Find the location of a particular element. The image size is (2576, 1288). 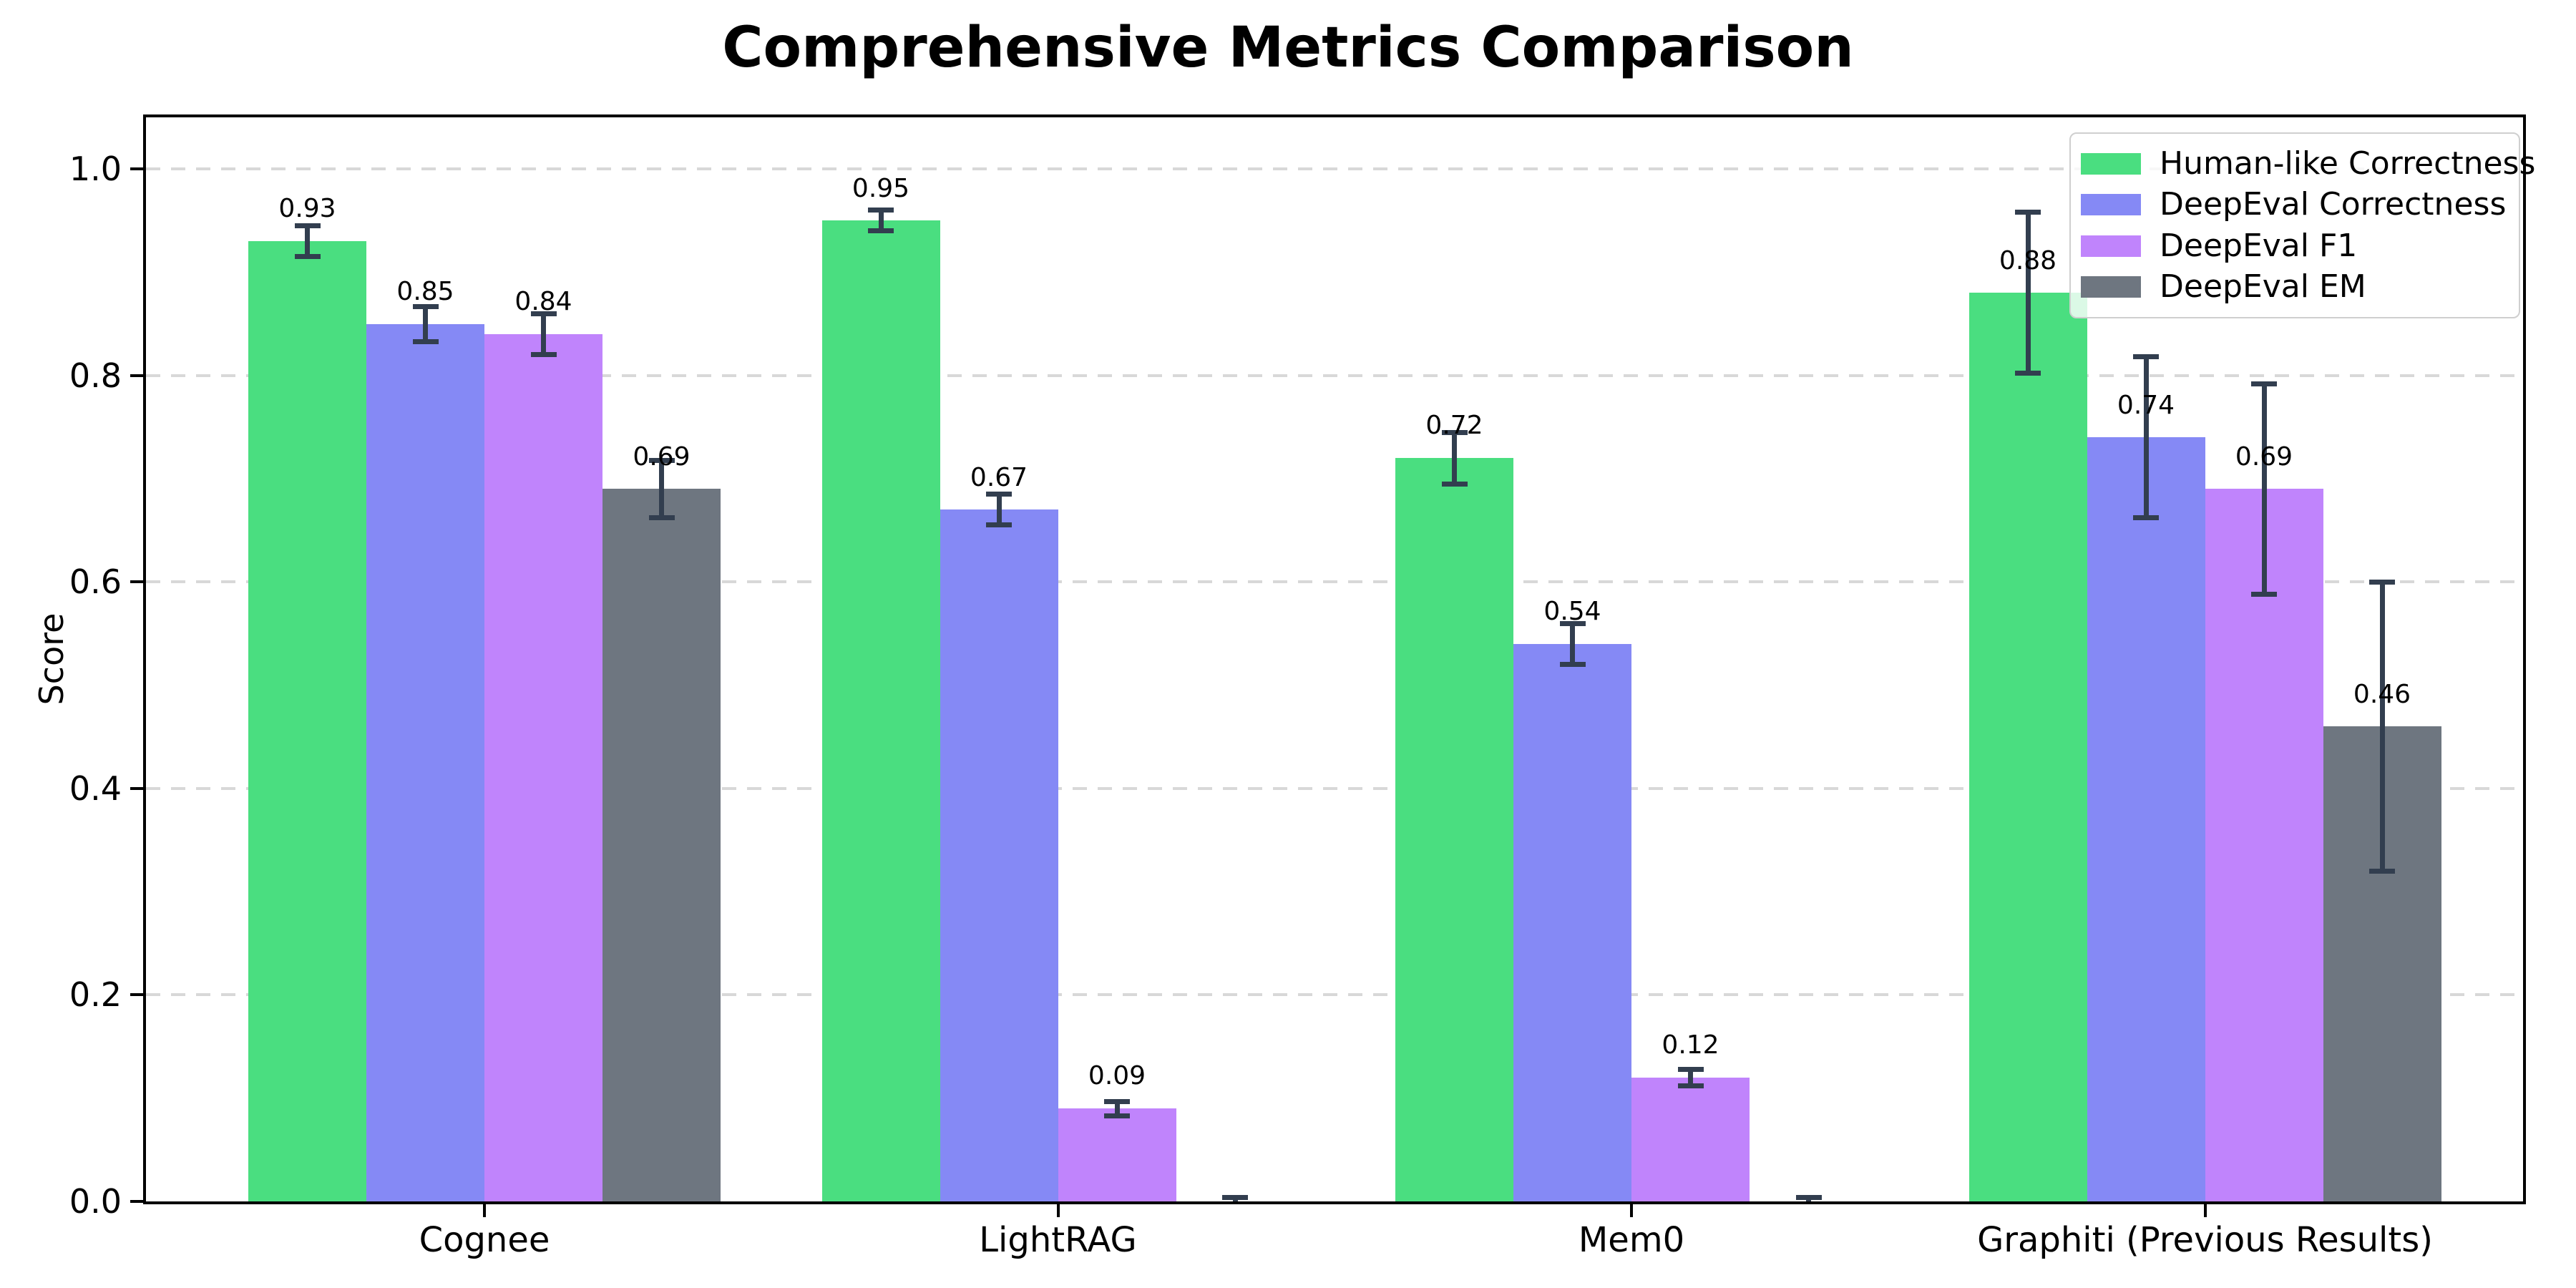

gridline-y-0.8 is located at coordinates (1334, 375).